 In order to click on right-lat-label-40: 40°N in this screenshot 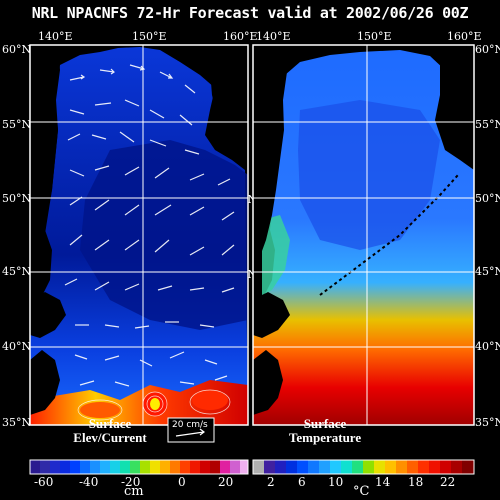, I will do `click(487, 346)`.